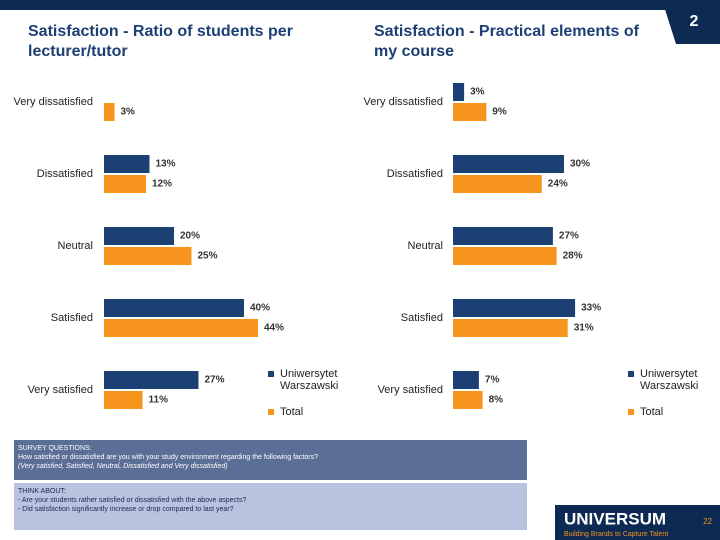 The image size is (720, 540). Describe the element at coordinates (274, 328) in the screenshot. I see `value-label: 44%` at that location.